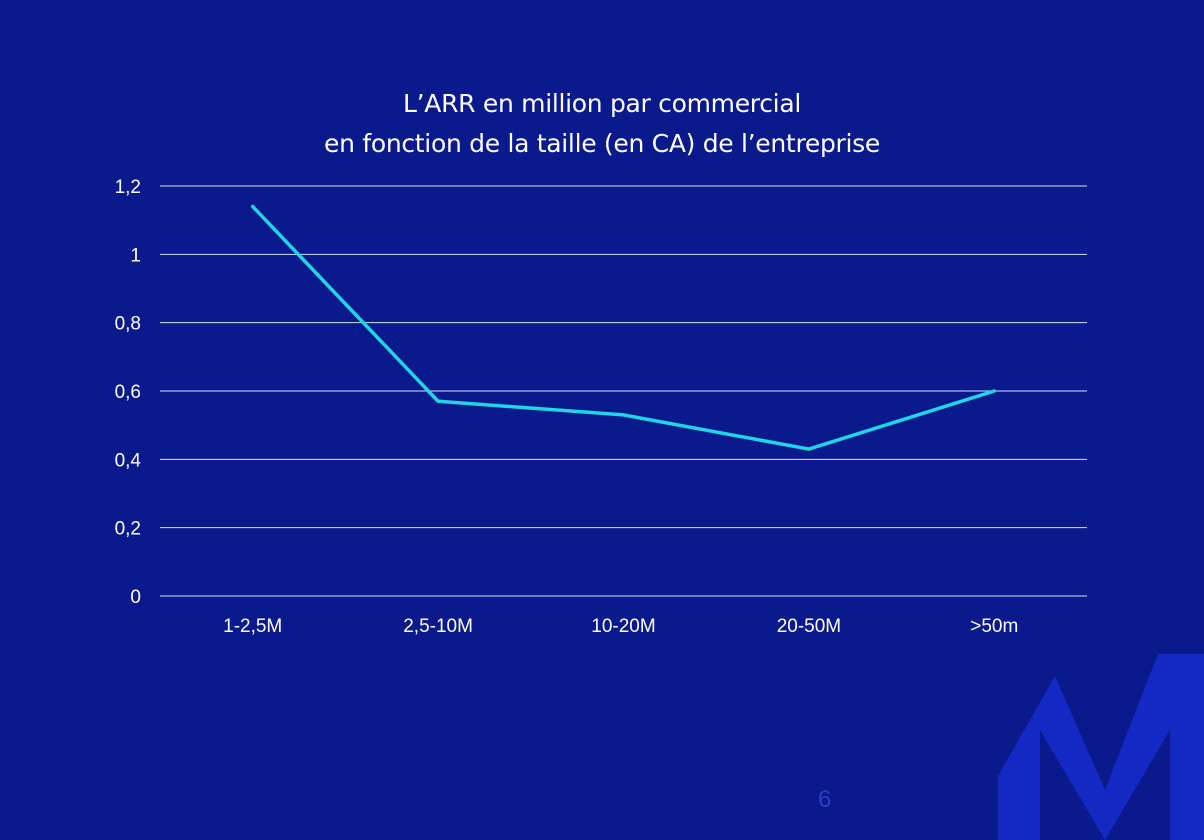 The image size is (1204, 840). What do you see at coordinates (809, 626) in the screenshot?
I see `x-tick-label: 20-50M` at bounding box center [809, 626].